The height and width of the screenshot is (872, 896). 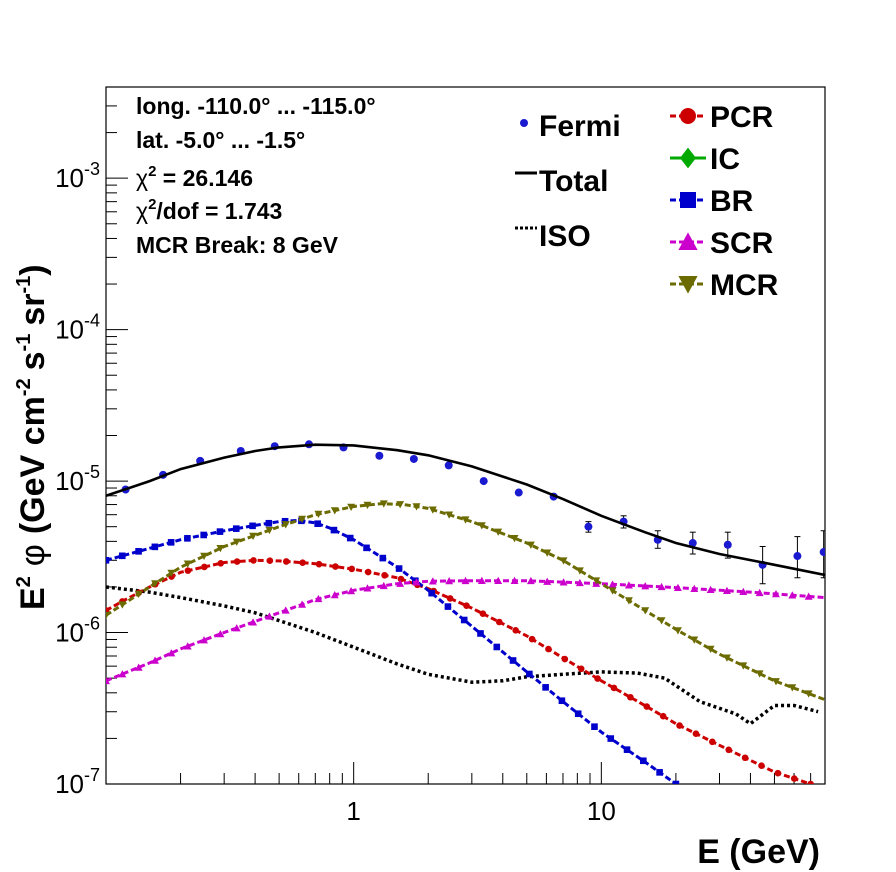 What do you see at coordinates (209, 210) in the screenshot?
I see `info-chi2-dof: χ2/dof = 1.743` at bounding box center [209, 210].